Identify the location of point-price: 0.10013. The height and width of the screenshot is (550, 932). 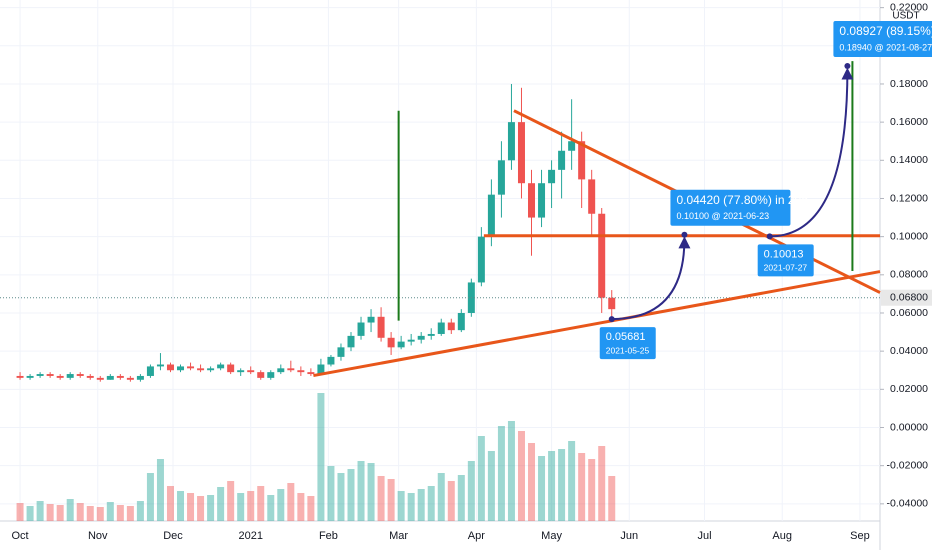
(784, 254).